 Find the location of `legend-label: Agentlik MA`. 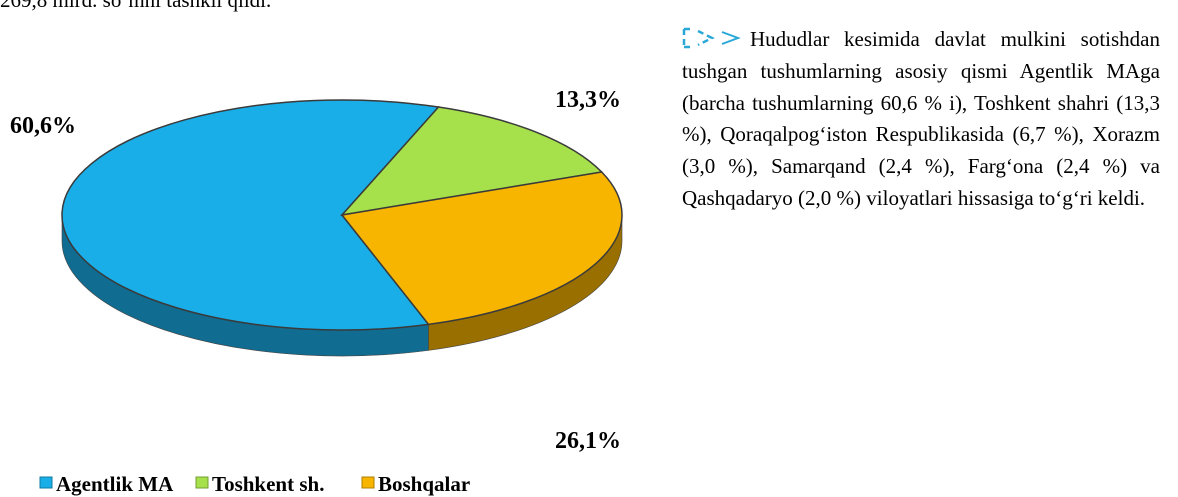

legend-label: Agentlik MA is located at coordinates (115, 484).